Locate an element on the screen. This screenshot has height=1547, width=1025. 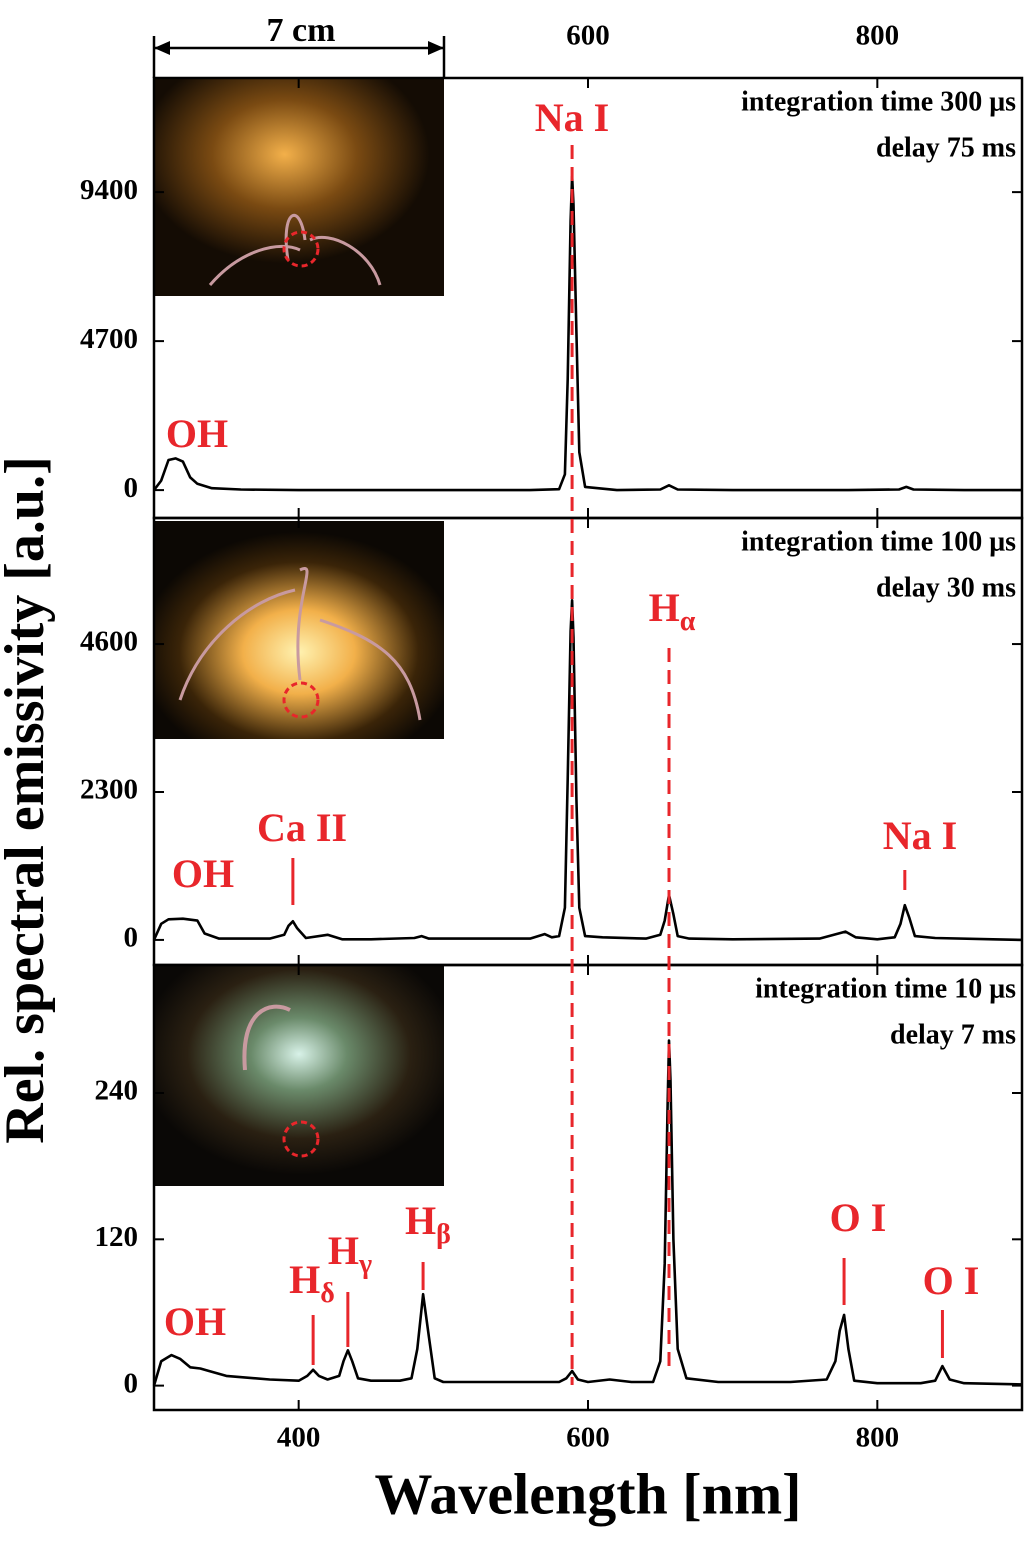
y-tick-label: 2300 is located at coordinates (109, 790).